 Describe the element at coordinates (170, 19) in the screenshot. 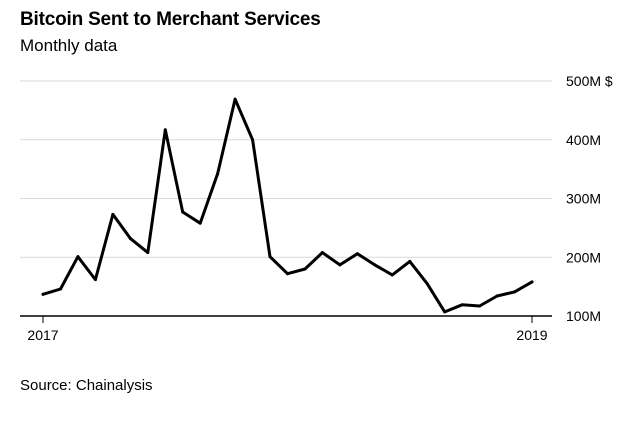

I see `chart-title: Bitcoin Sent to Merchant Services` at that location.